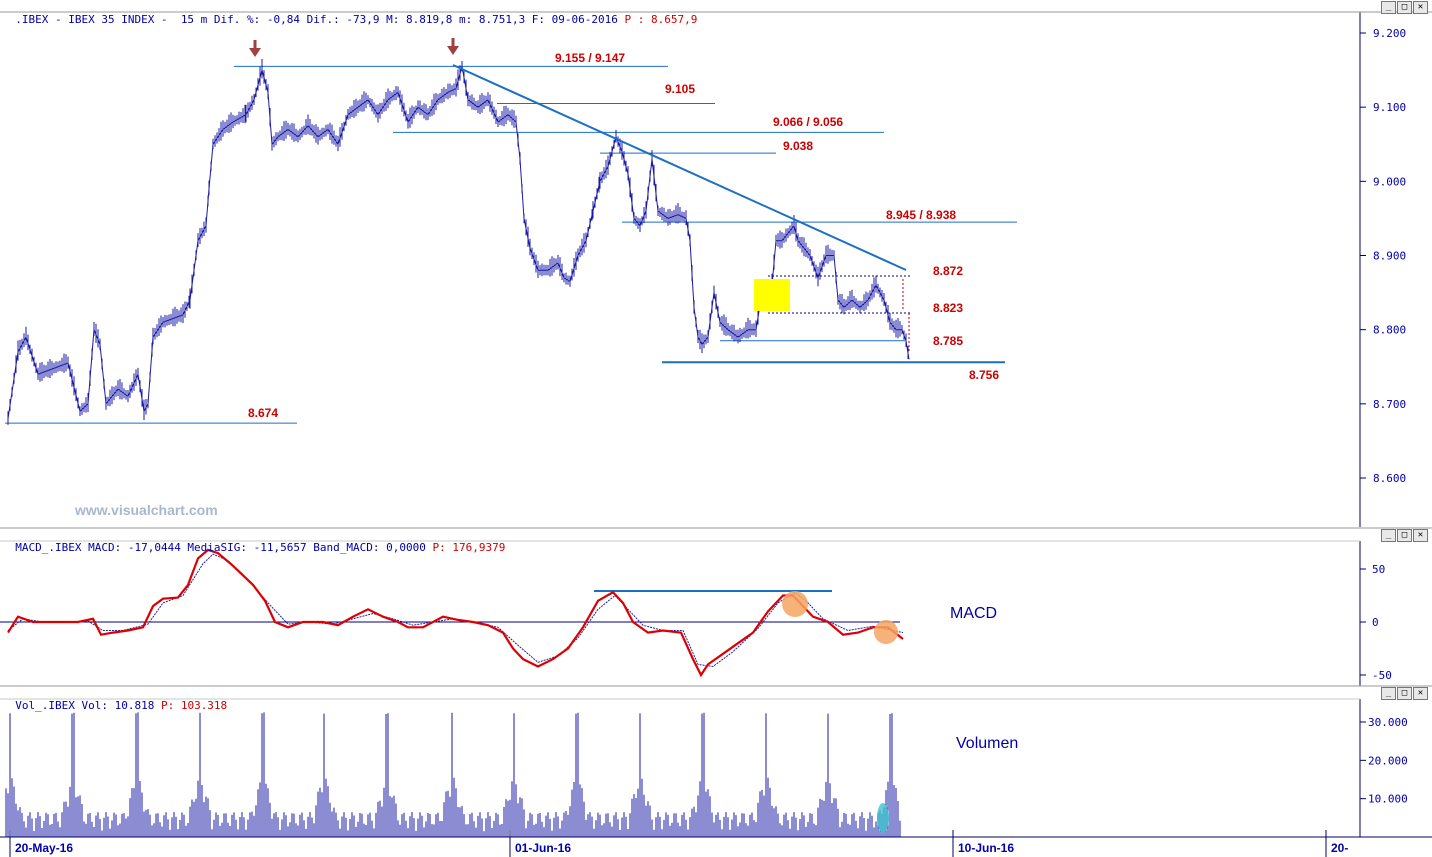 The height and width of the screenshot is (857, 1432). Describe the element at coordinates (680, 89) in the screenshot. I see `level-label: 9.105` at that location.